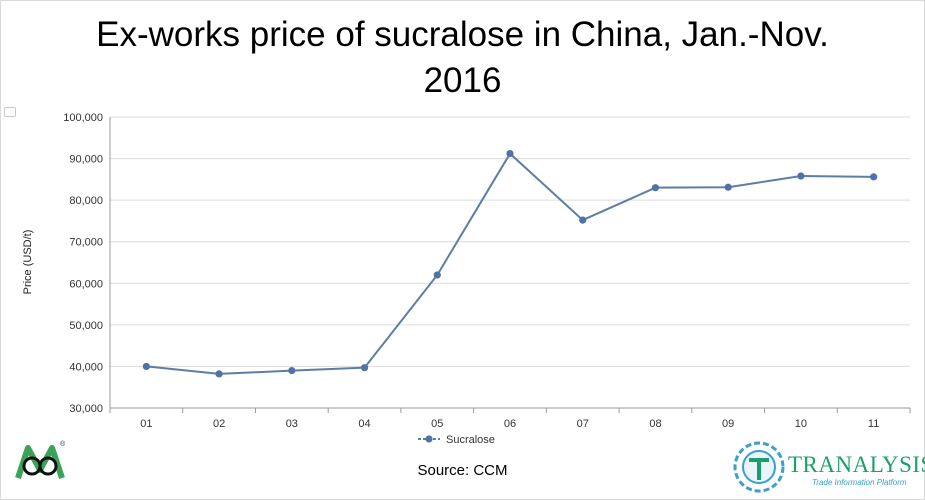 The image size is (925, 500). I want to click on x-tick-label: 10, so click(801, 424).